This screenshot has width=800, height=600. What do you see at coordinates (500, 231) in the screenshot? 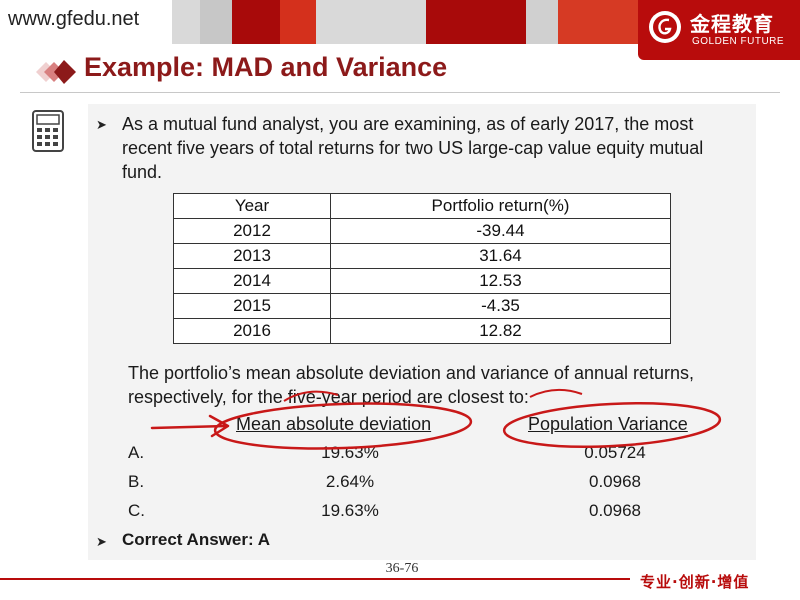
I see `return-cell: -39.44` at bounding box center [500, 231].